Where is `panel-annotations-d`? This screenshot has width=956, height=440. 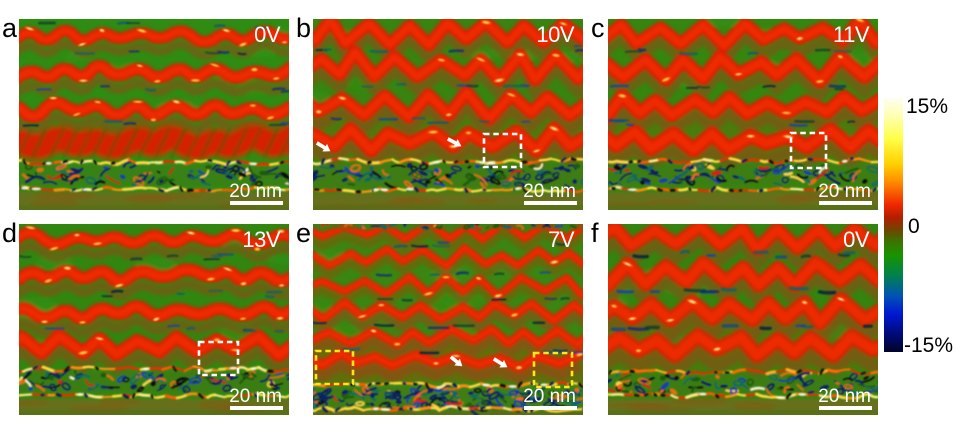
panel-annotations-d is located at coordinates (218, 358).